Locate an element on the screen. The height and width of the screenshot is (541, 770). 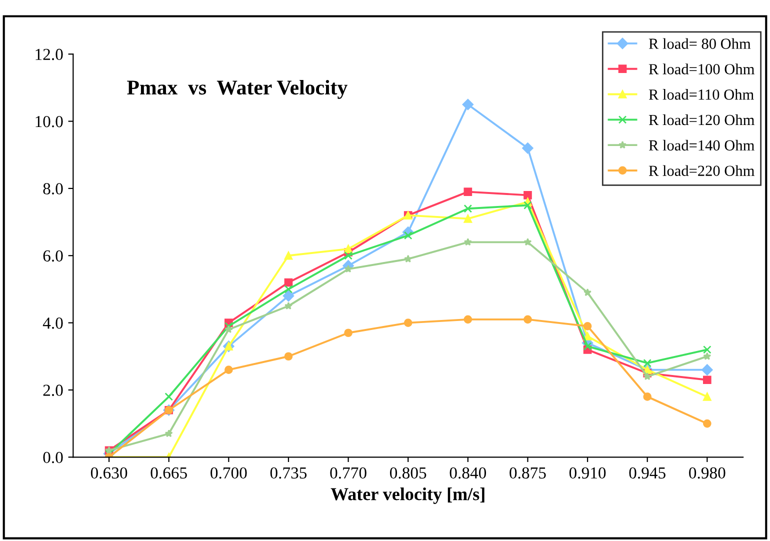
x-tick-label: 0.840 is located at coordinates (468, 473).